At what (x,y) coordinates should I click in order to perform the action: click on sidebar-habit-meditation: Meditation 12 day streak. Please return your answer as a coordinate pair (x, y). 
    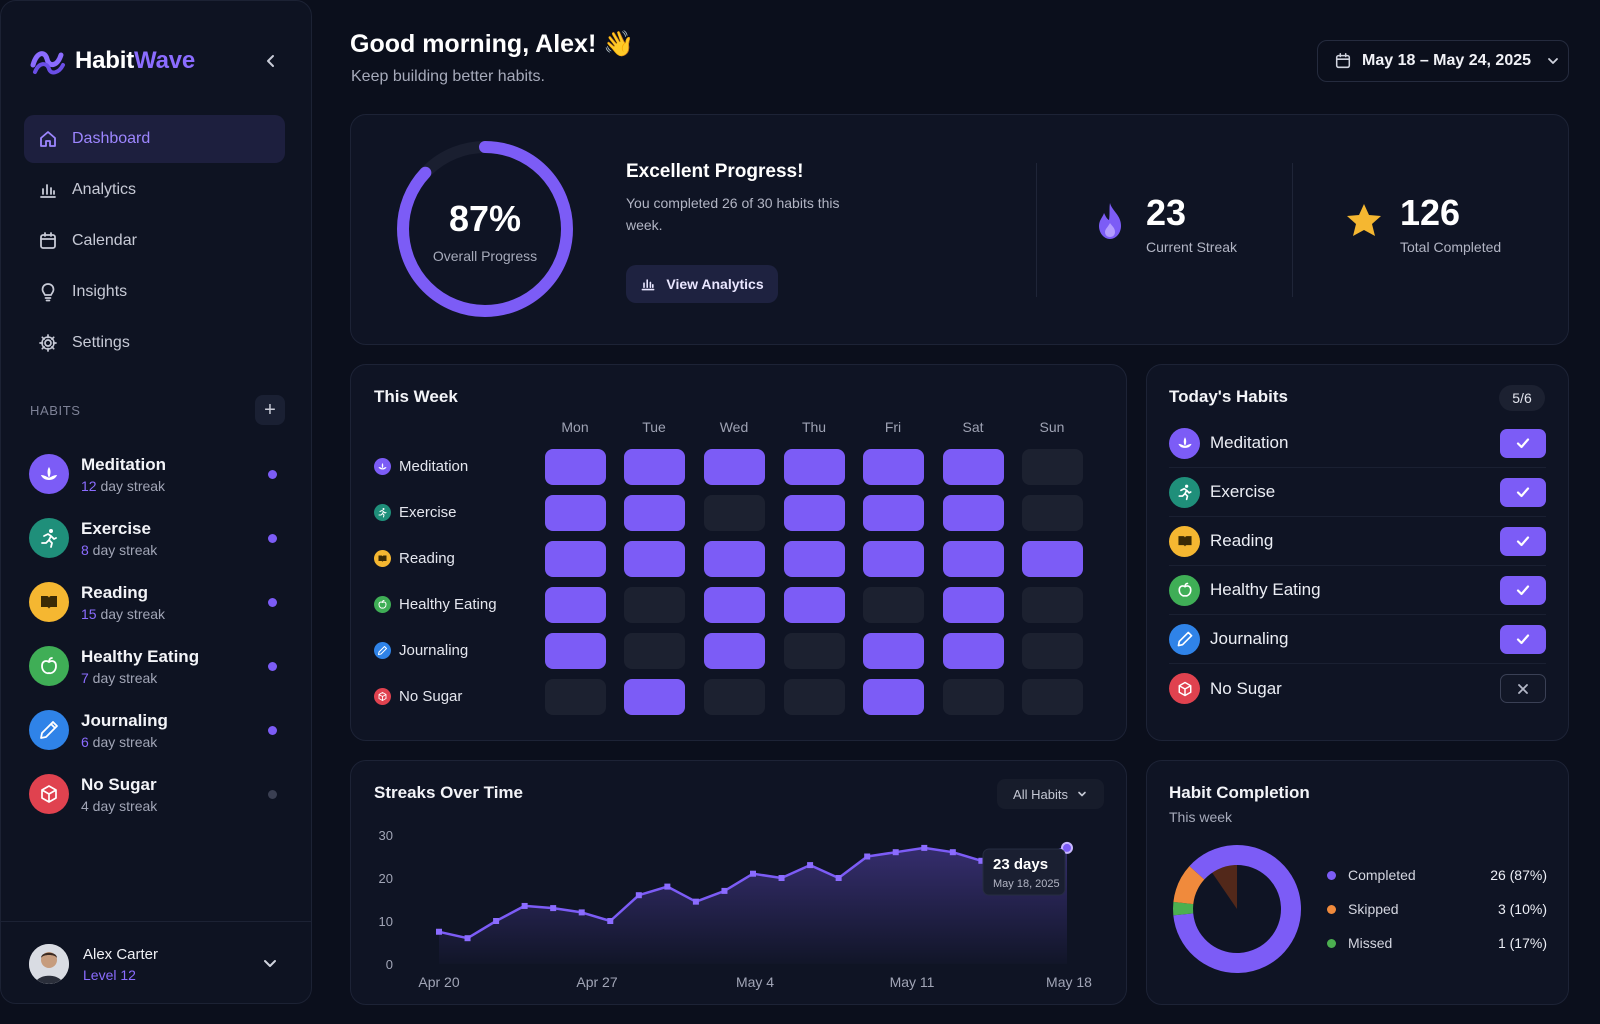
    Looking at the image, I should click on (158, 474).